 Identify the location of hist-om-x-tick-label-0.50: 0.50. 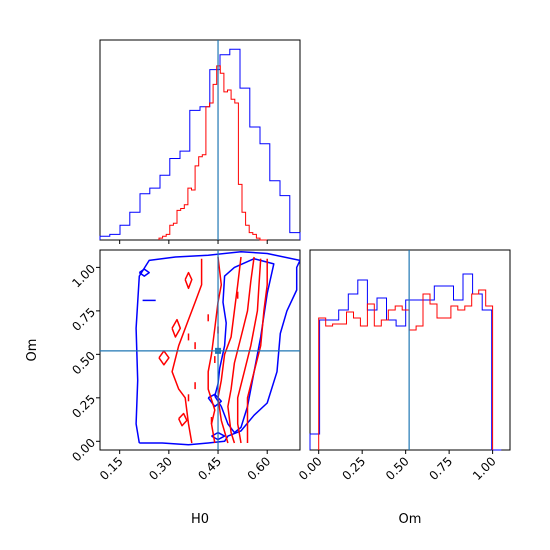
(397, 468).